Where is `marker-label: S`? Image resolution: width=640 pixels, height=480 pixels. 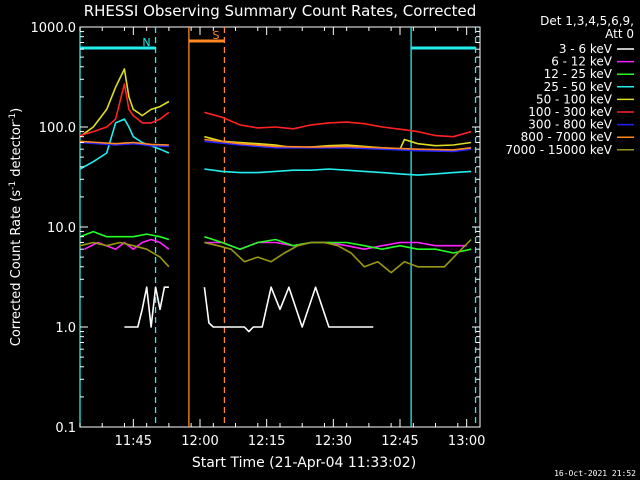 marker-label: S is located at coordinates (215, 35).